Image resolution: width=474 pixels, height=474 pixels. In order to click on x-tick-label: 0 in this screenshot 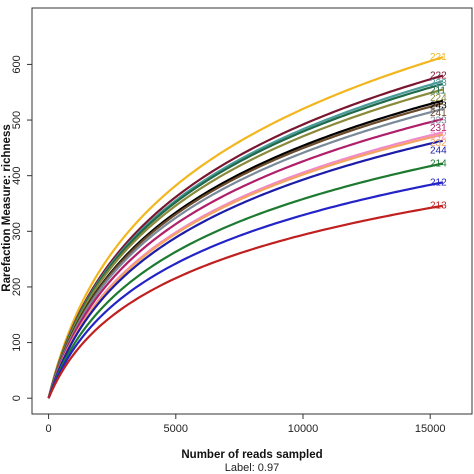, I will do `click(49, 429)`.